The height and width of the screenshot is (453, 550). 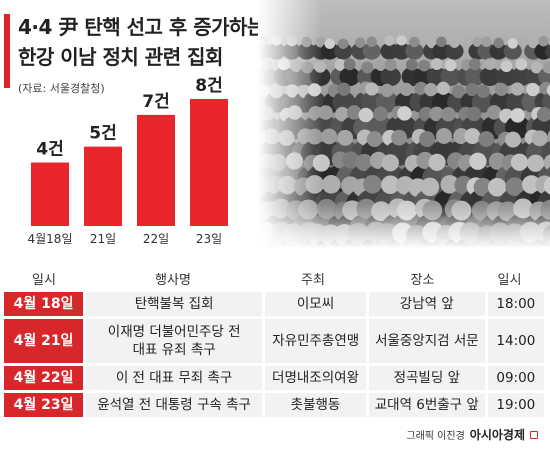 I want to click on bar-value-label: 7건, so click(x=155, y=102).